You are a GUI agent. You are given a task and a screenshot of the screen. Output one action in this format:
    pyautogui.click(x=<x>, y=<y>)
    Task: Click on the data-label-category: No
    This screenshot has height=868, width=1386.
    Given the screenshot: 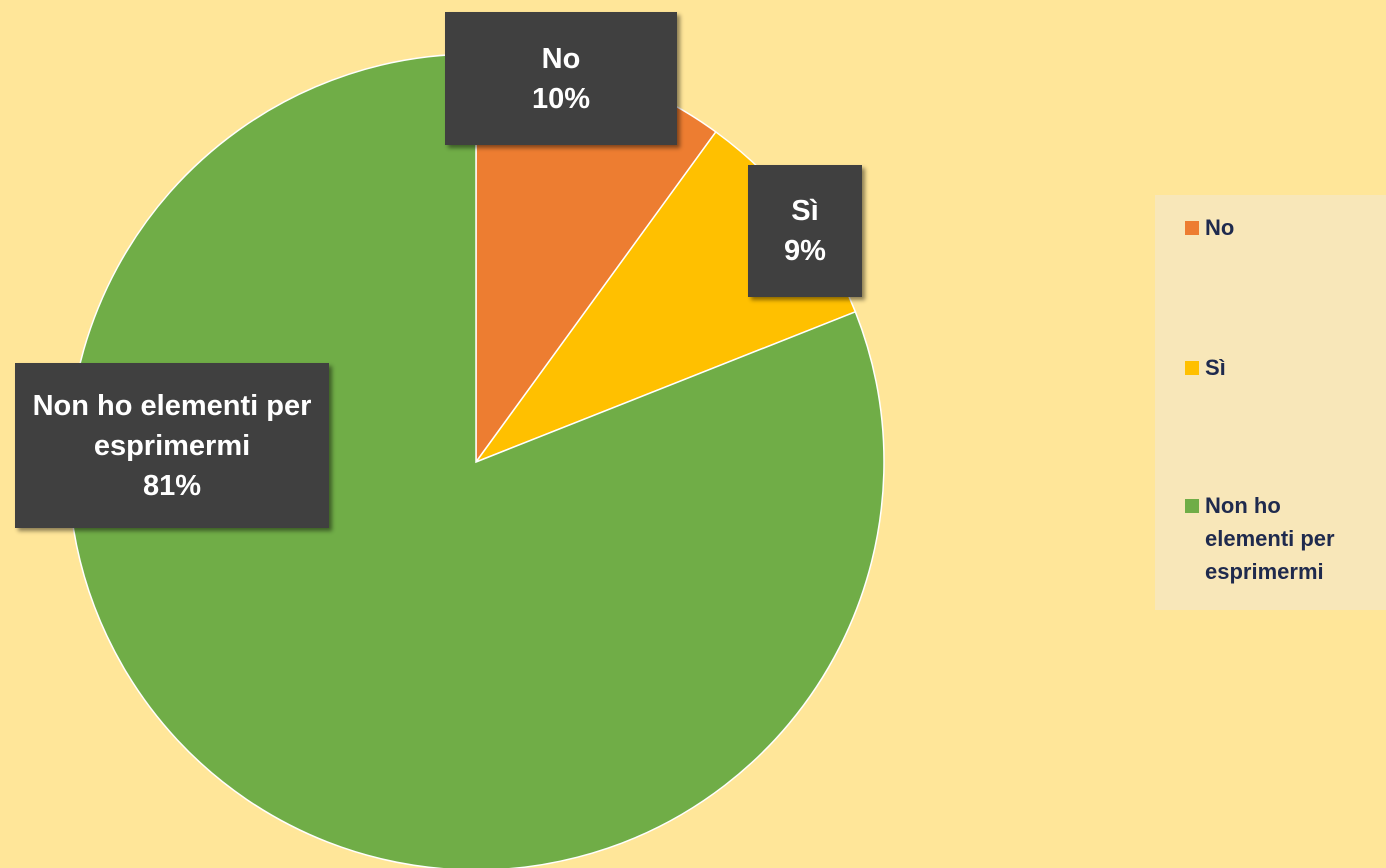 What is the action you would take?
    pyautogui.click(x=561, y=58)
    